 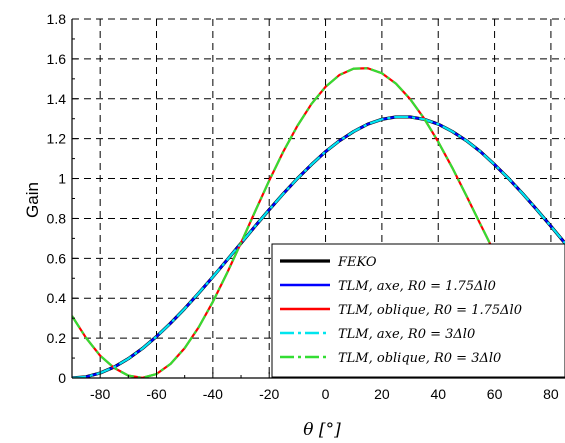 I want to click on x-tick-label: -60, so click(x=156, y=394).